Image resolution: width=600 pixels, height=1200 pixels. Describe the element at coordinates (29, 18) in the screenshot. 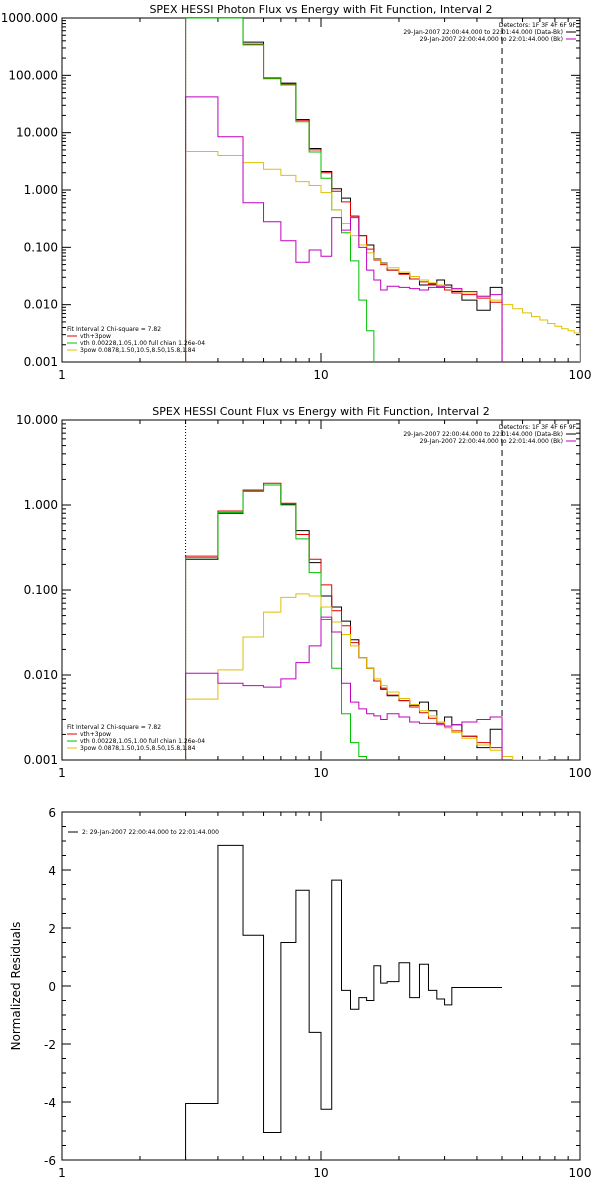

I see `y-tick-label: 1000.000` at that location.